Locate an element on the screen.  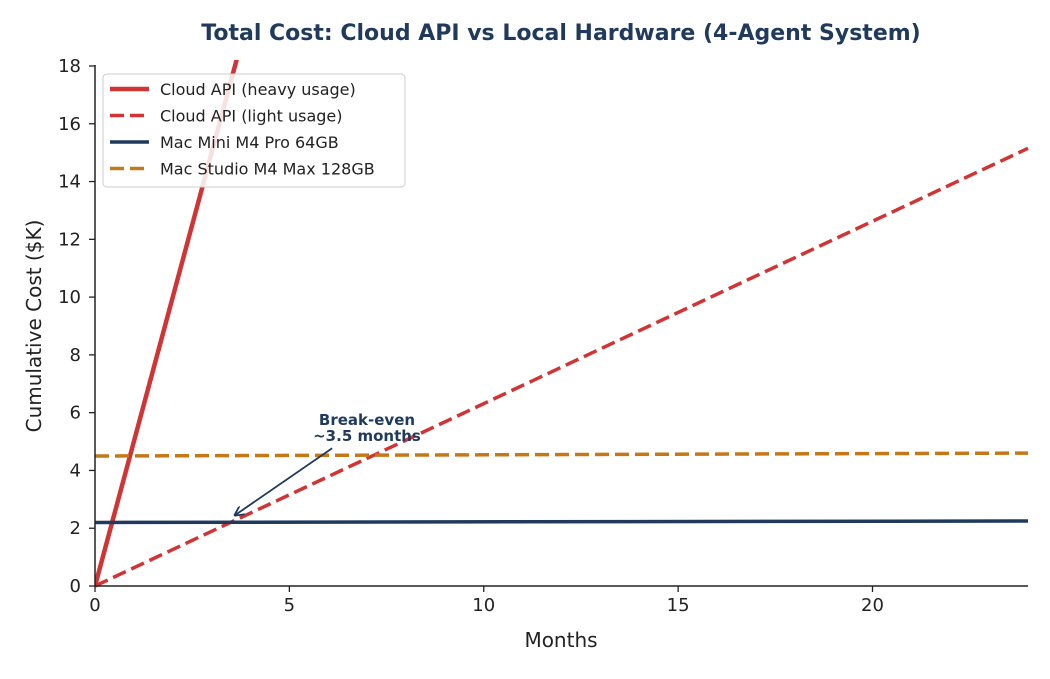
annotation-text: Break-even is located at coordinates (367, 420).